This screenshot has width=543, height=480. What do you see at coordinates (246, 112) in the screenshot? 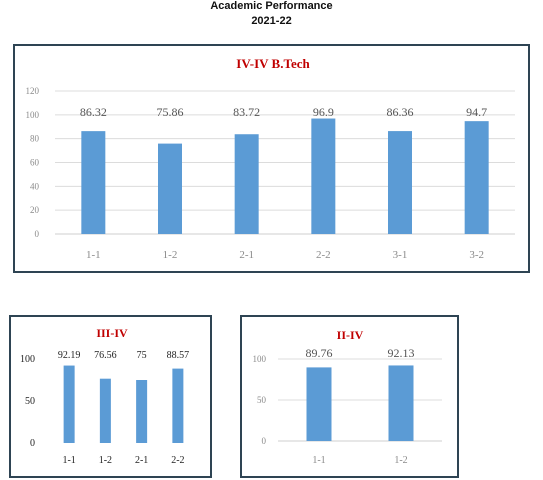
I see `data-label: 83.72` at bounding box center [246, 112].